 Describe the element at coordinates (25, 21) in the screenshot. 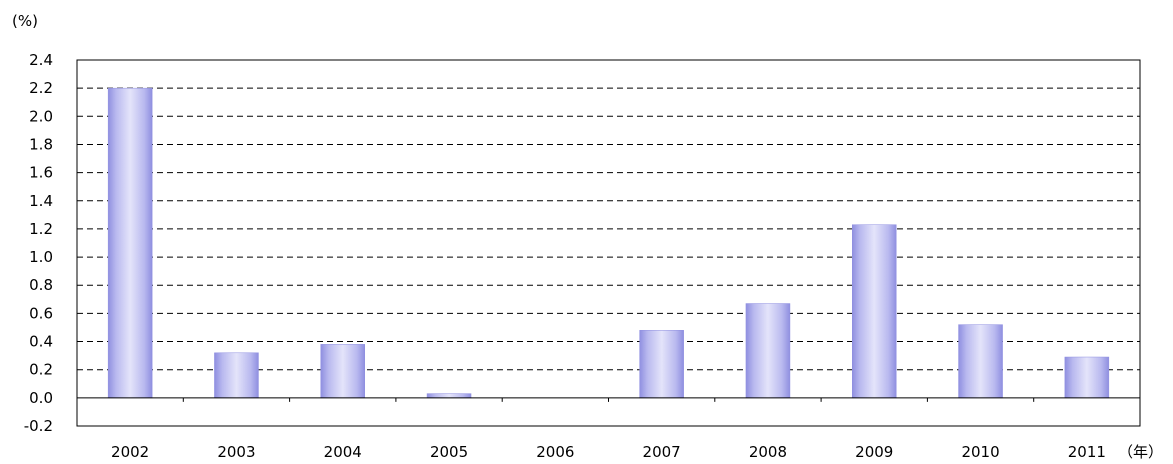

I see `y-unit-label: (%)` at that location.